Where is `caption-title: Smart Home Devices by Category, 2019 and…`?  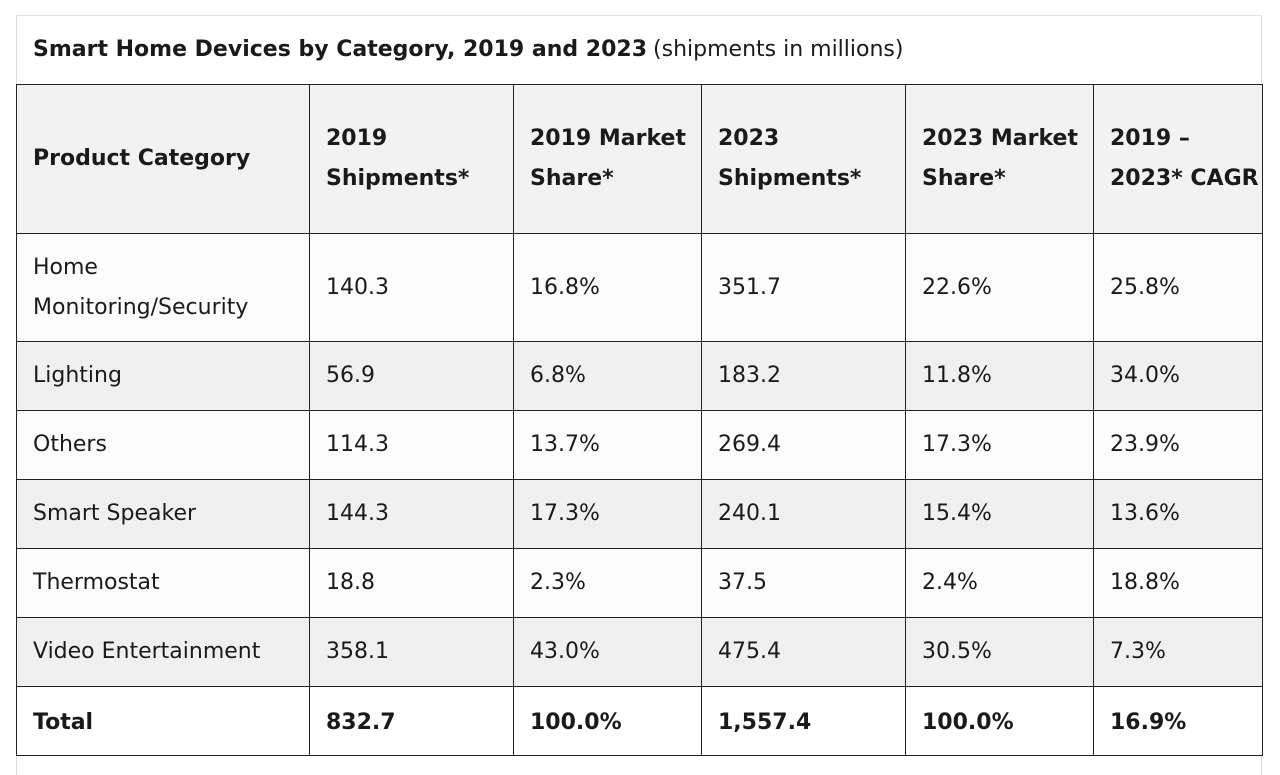
caption-title: Smart Home Devices by Category, 2019 and… is located at coordinates (340, 49).